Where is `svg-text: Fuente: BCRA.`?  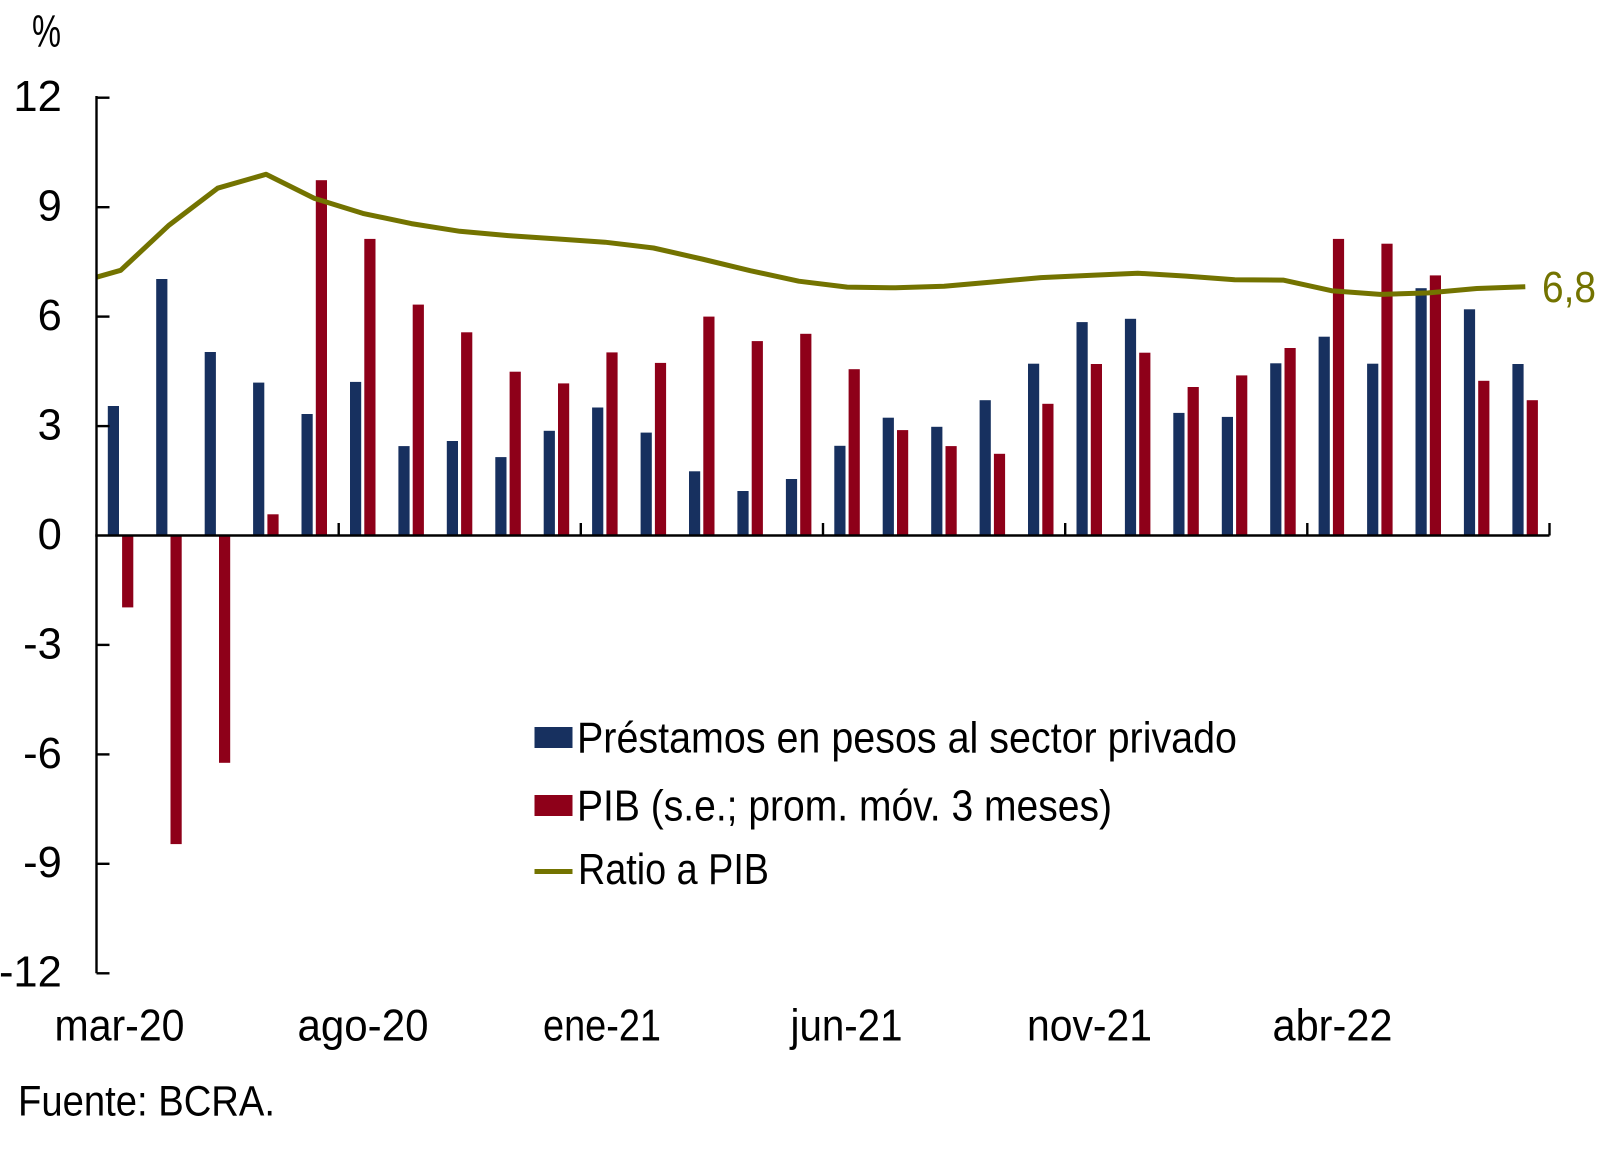
svg-text: Fuente: BCRA. is located at coordinates (146, 1102).